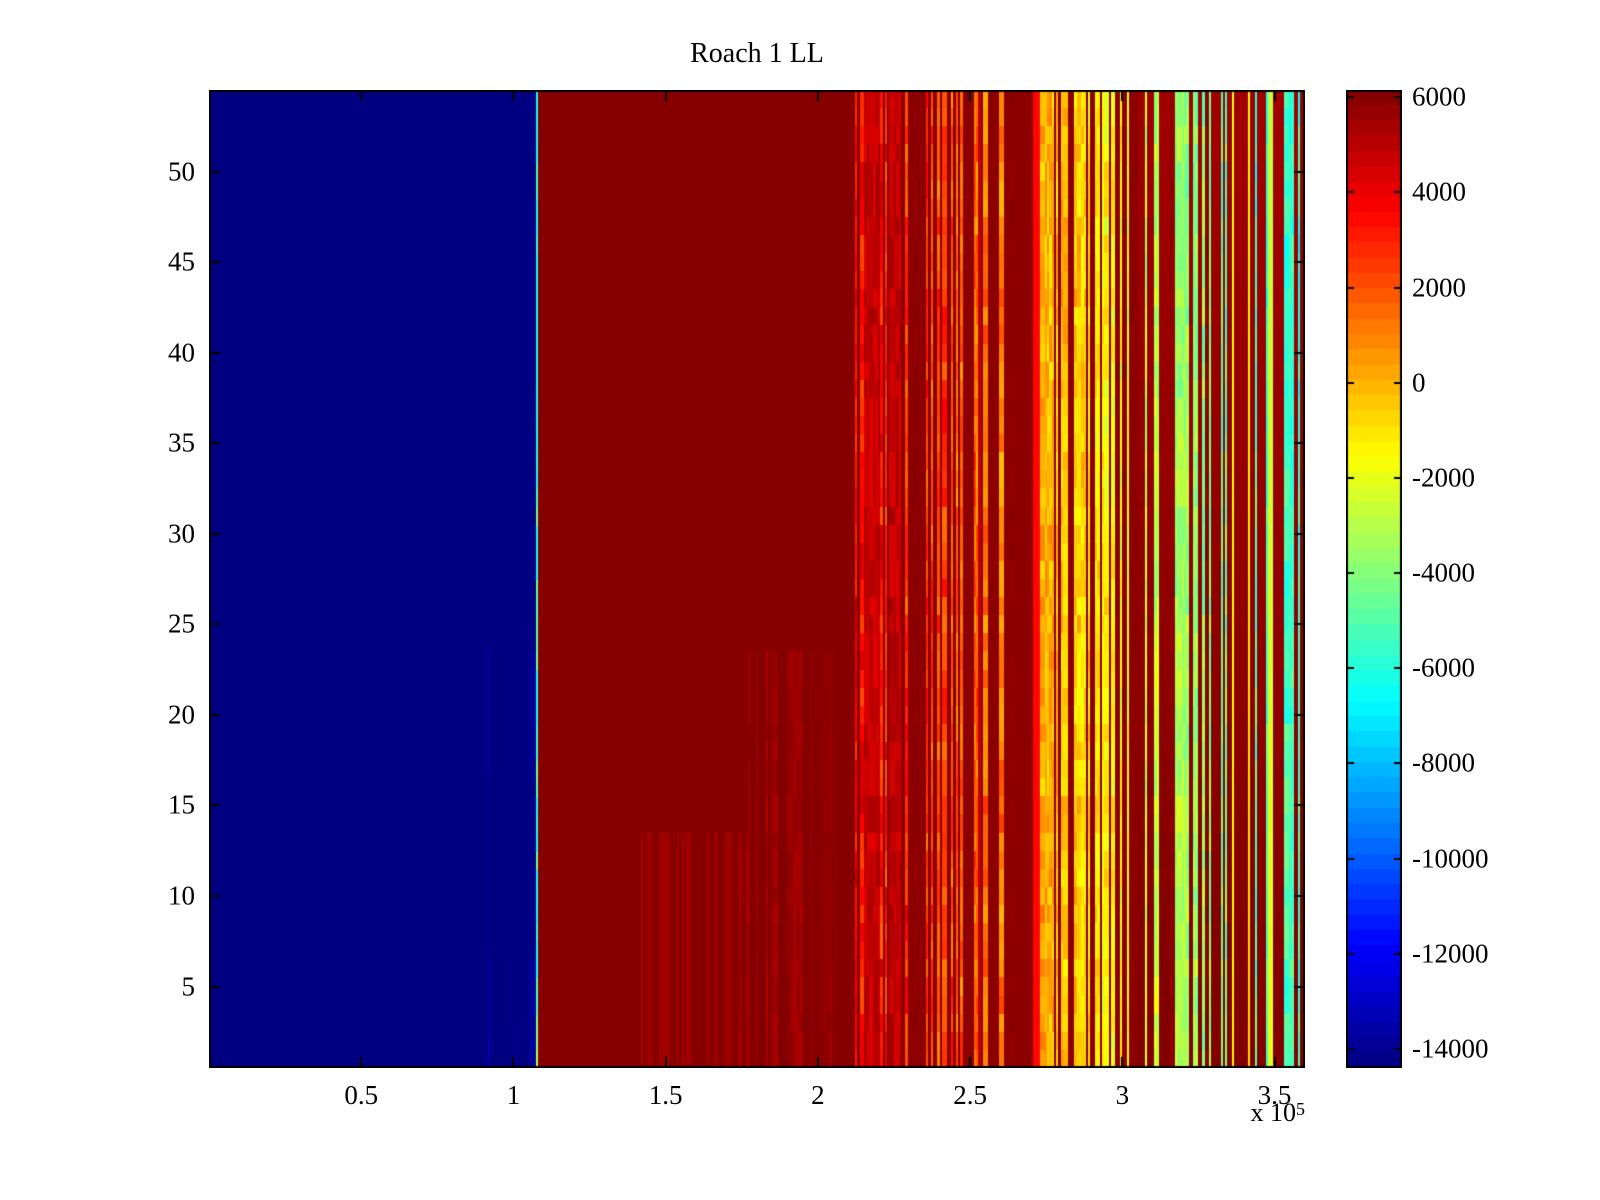  Describe the element at coordinates (181, 442) in the screenshot. I see `y-tick-label: 35` at that location.